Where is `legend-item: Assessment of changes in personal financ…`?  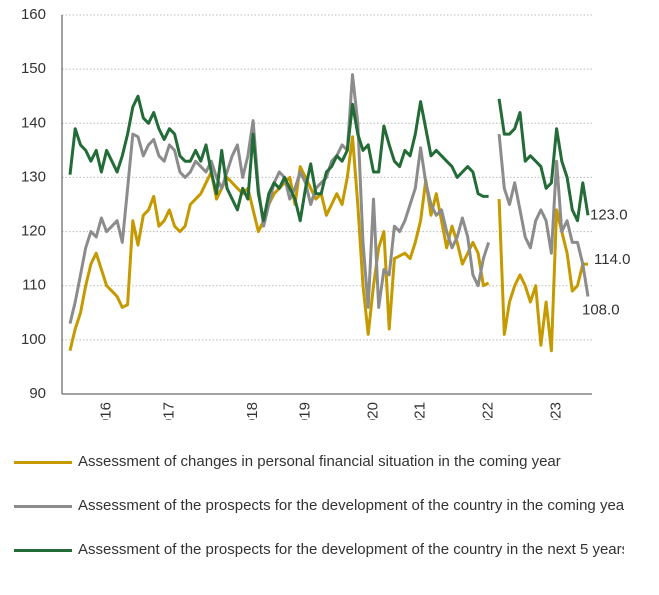
legend-item: Assessment of changes in personal financ… is located at coordinates (319, 474).